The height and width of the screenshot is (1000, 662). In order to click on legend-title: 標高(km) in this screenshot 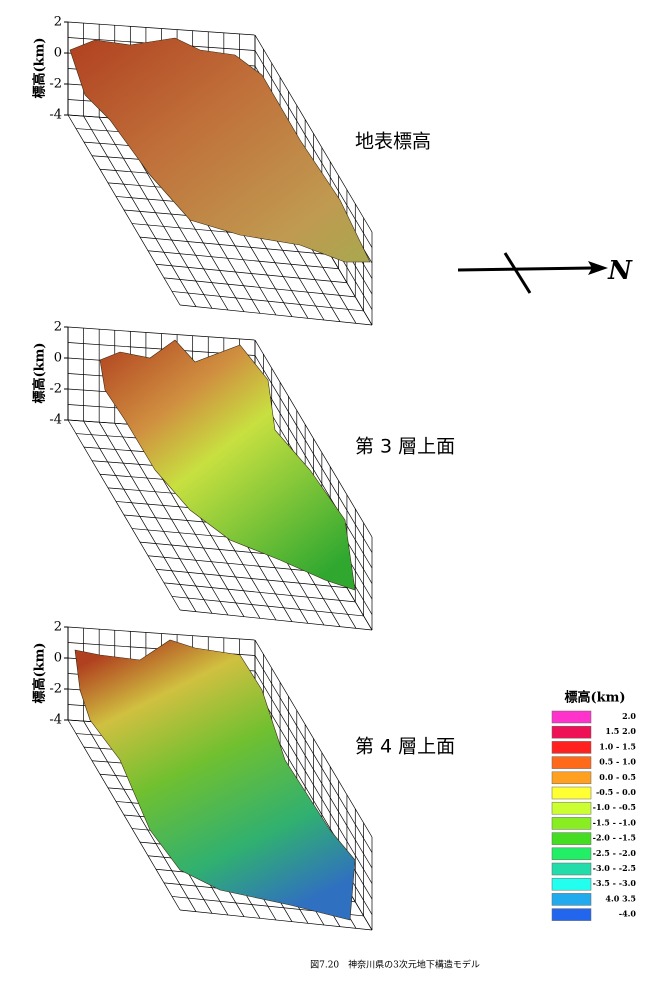, I will do `click(594, 698)`.